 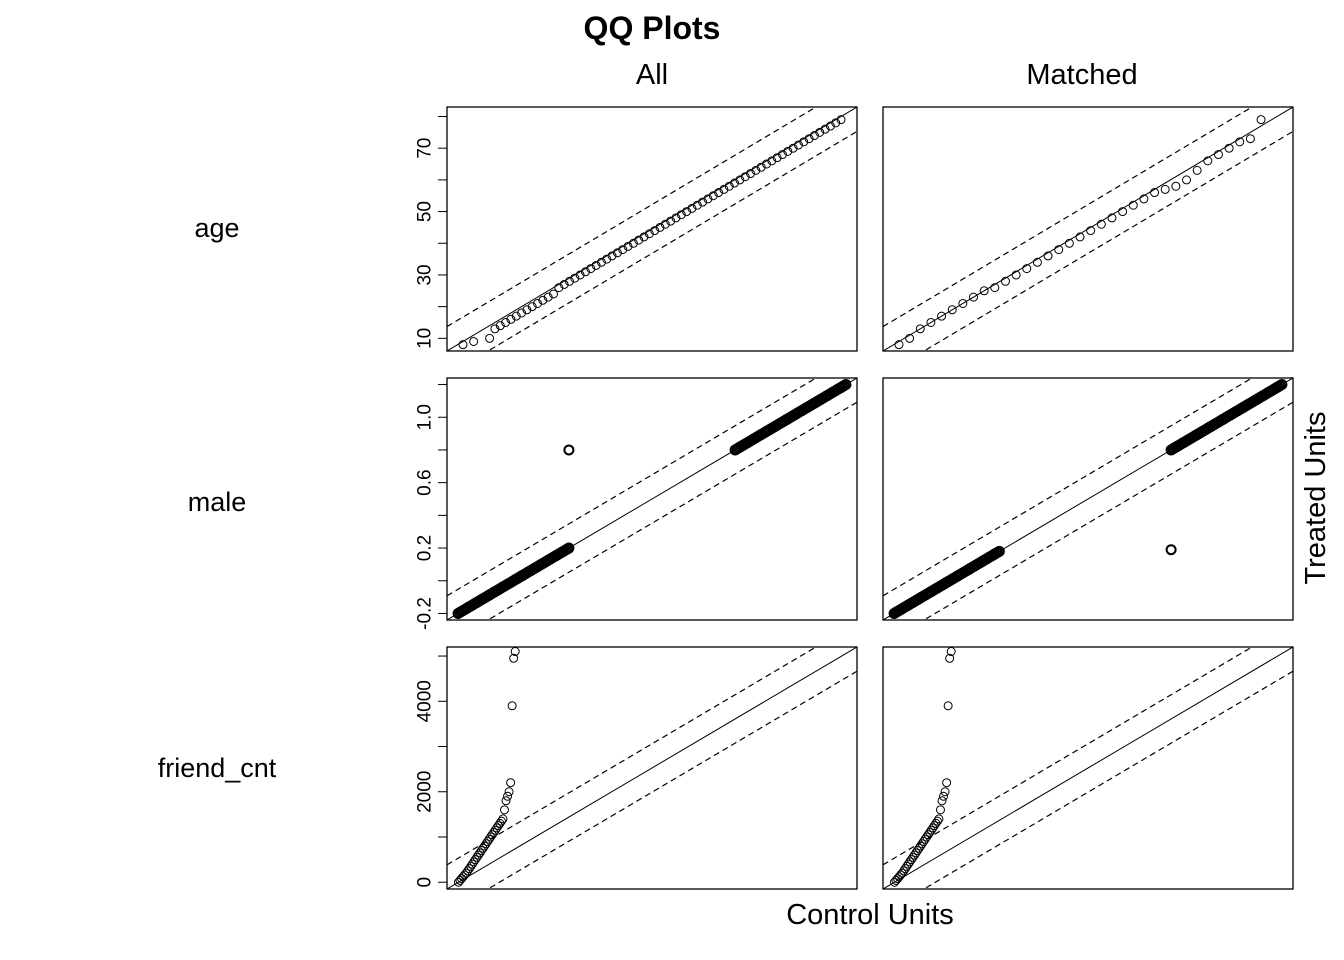 I want to click on panel-friend_cnt-all, so click(x=652, y=768).